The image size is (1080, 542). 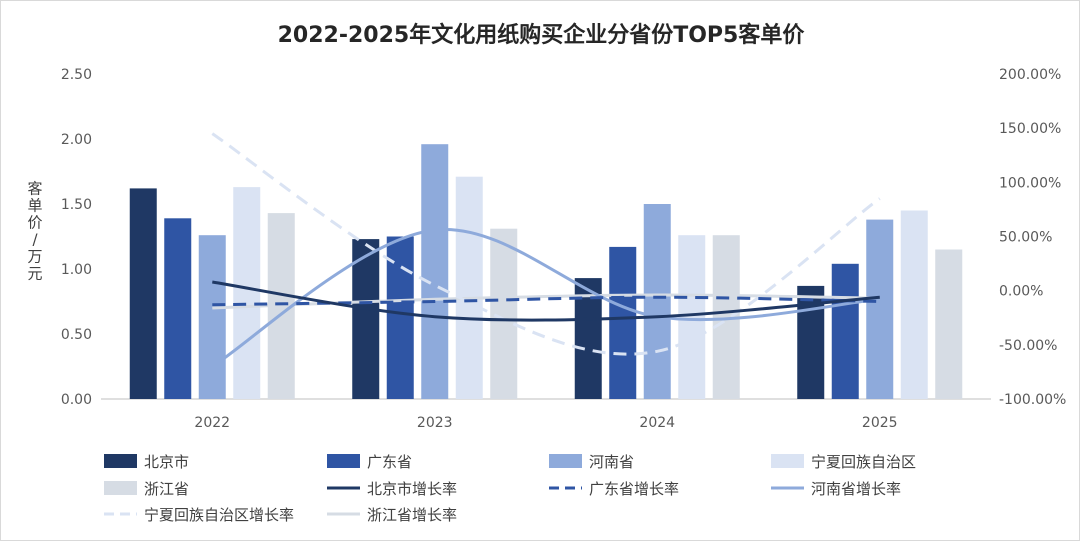 I want to click on legend-label: 河南省, so click(x=611, y=462).